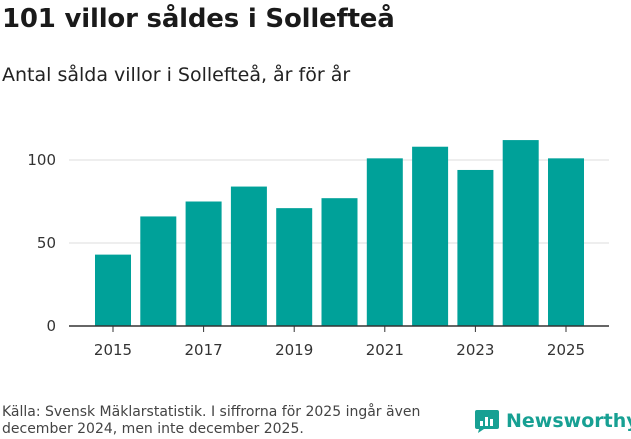 This screenshot has width=631, height=439. Describe the element at coordinates (204, 350) in the screenshot. I see `x-tick-label-2017: 2017` at that location.